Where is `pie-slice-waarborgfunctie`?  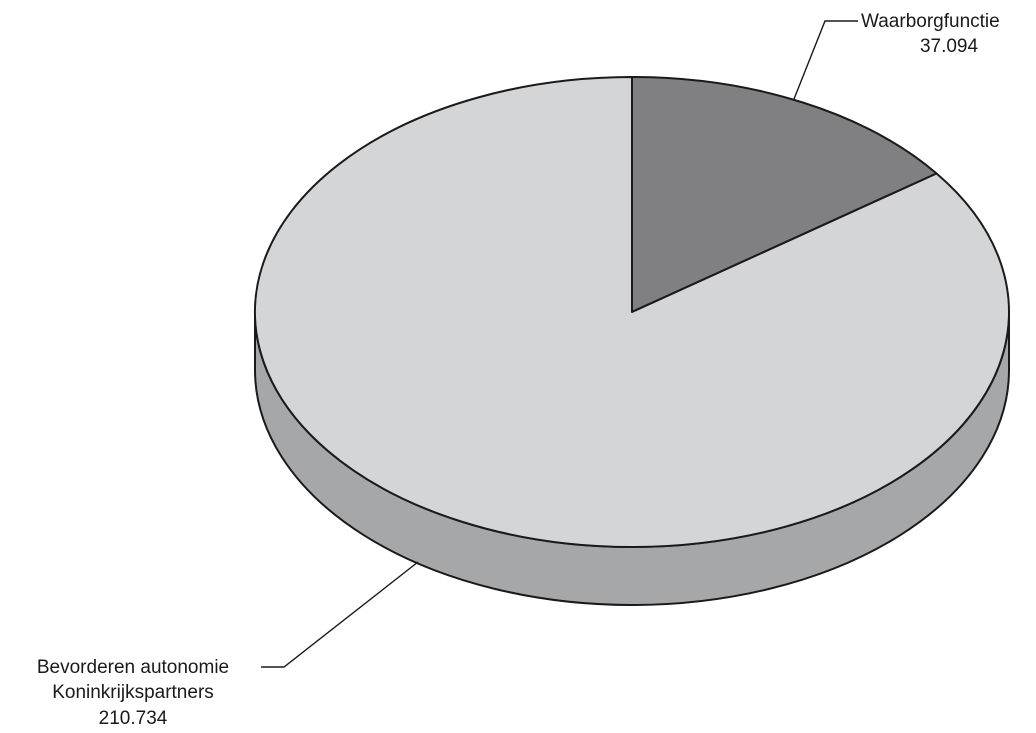 pie-slice-waarborgfunctie is located at coordinates (784, 194).